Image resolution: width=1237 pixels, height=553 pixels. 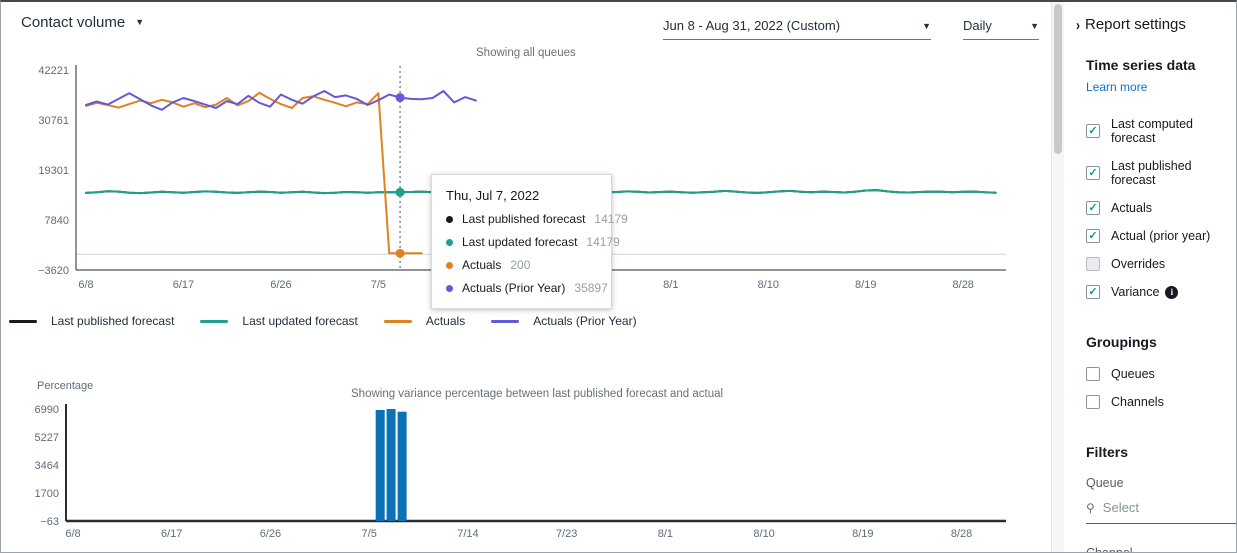 I want to click on report-type-label: Contact volume, so click(x=73, y=22).